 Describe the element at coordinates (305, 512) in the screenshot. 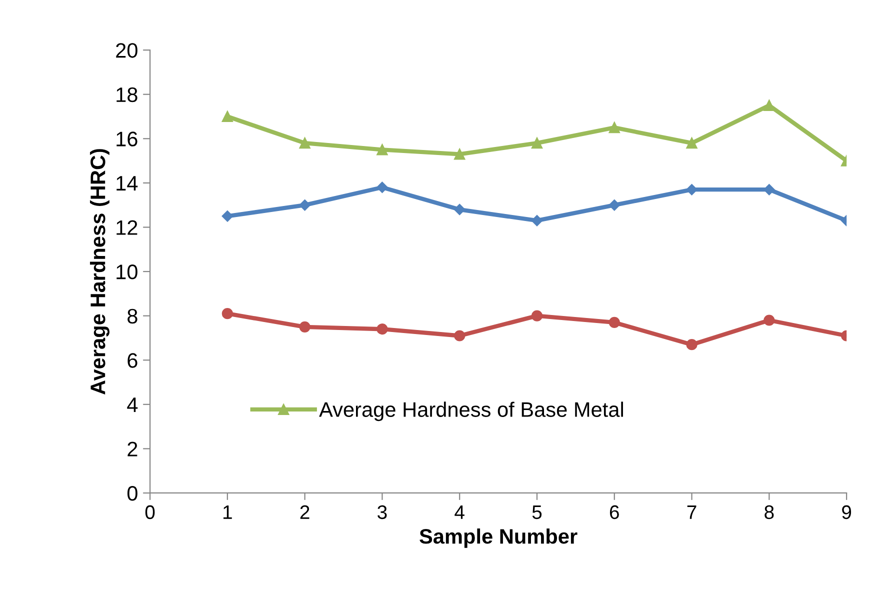

I see `x-tick-label: 2` at that location.